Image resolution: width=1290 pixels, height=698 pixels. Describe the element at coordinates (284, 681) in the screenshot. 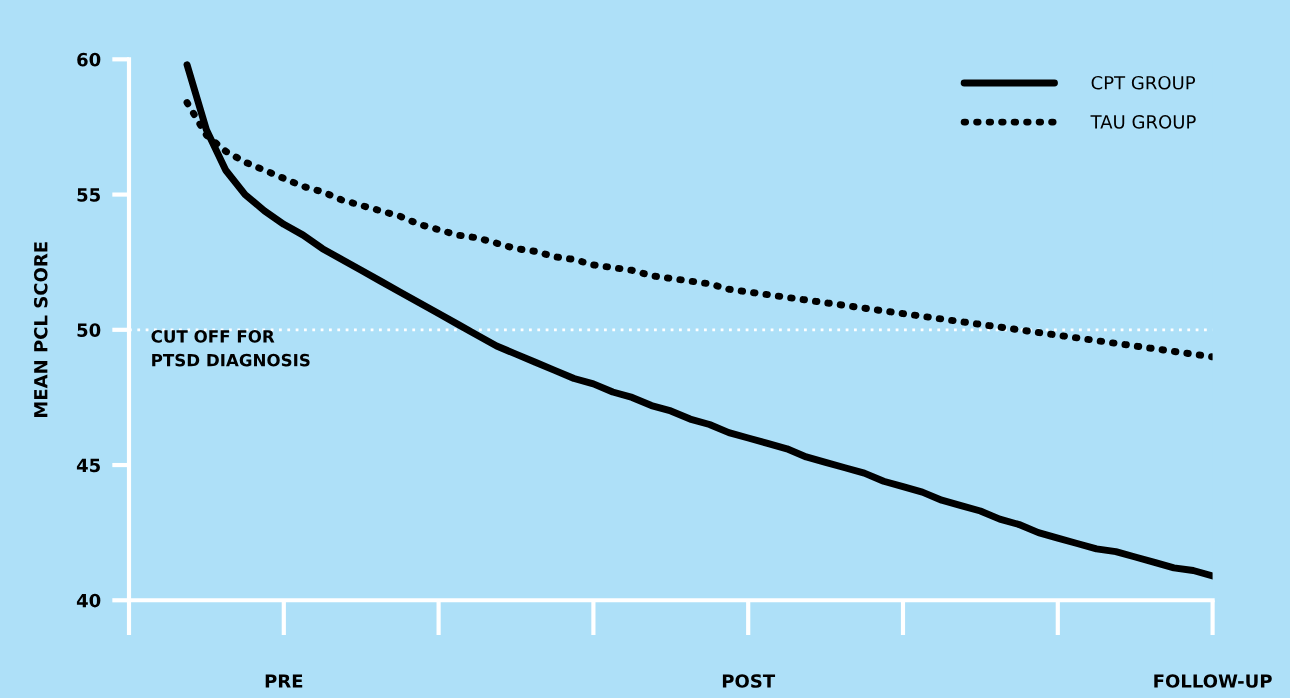

I see `x-tick-label: PRE` at that location.